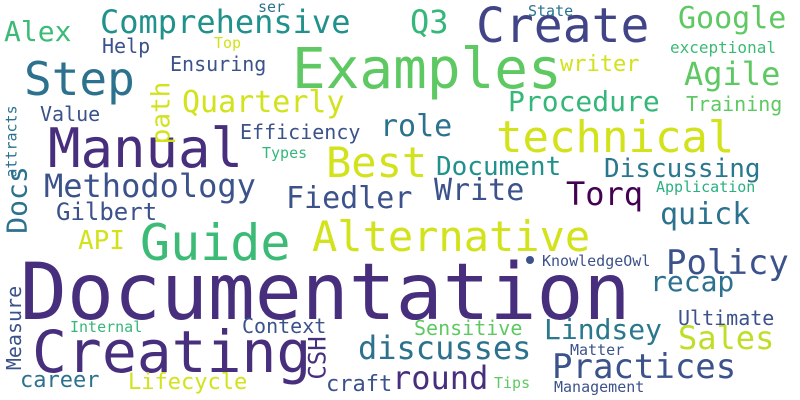 The image size is (800, 400). Describe the element at coordinates (349, 198) in the screenshot. I see `word-fiedler: Fiedler` at that location.